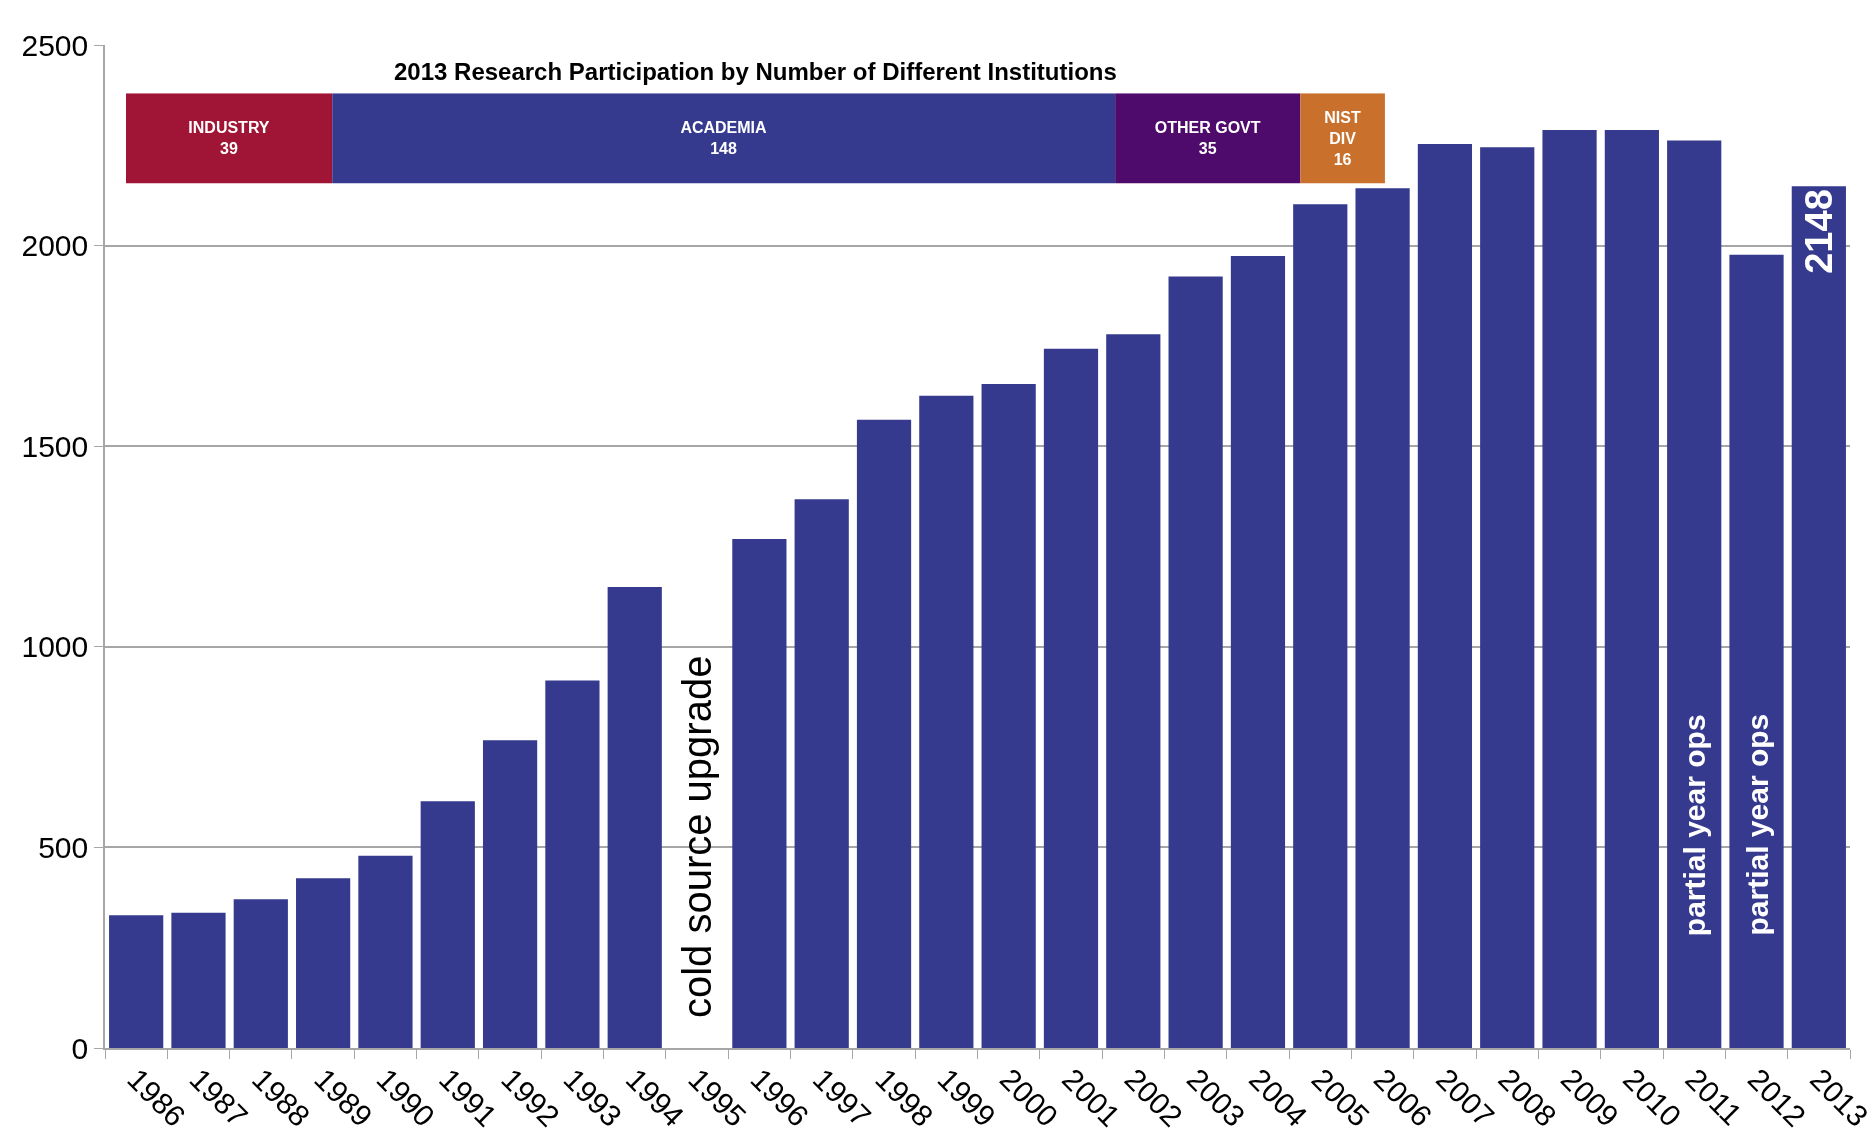  I want to click on y-tick-label: 2000, so click(55, 246).